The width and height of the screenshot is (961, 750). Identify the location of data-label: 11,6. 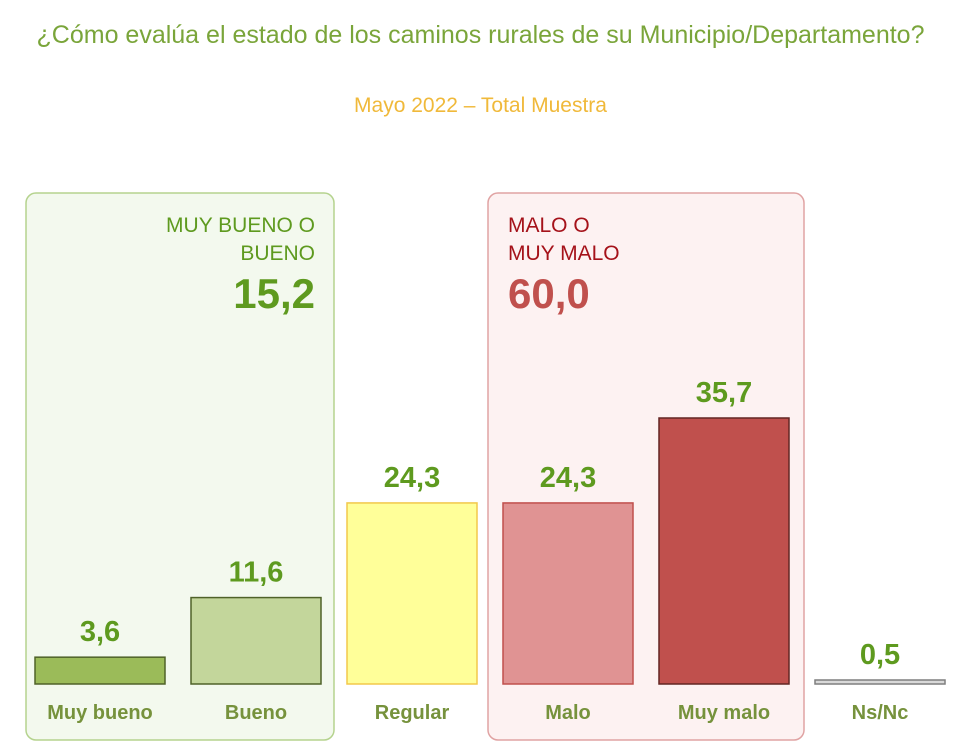
(256, 573).